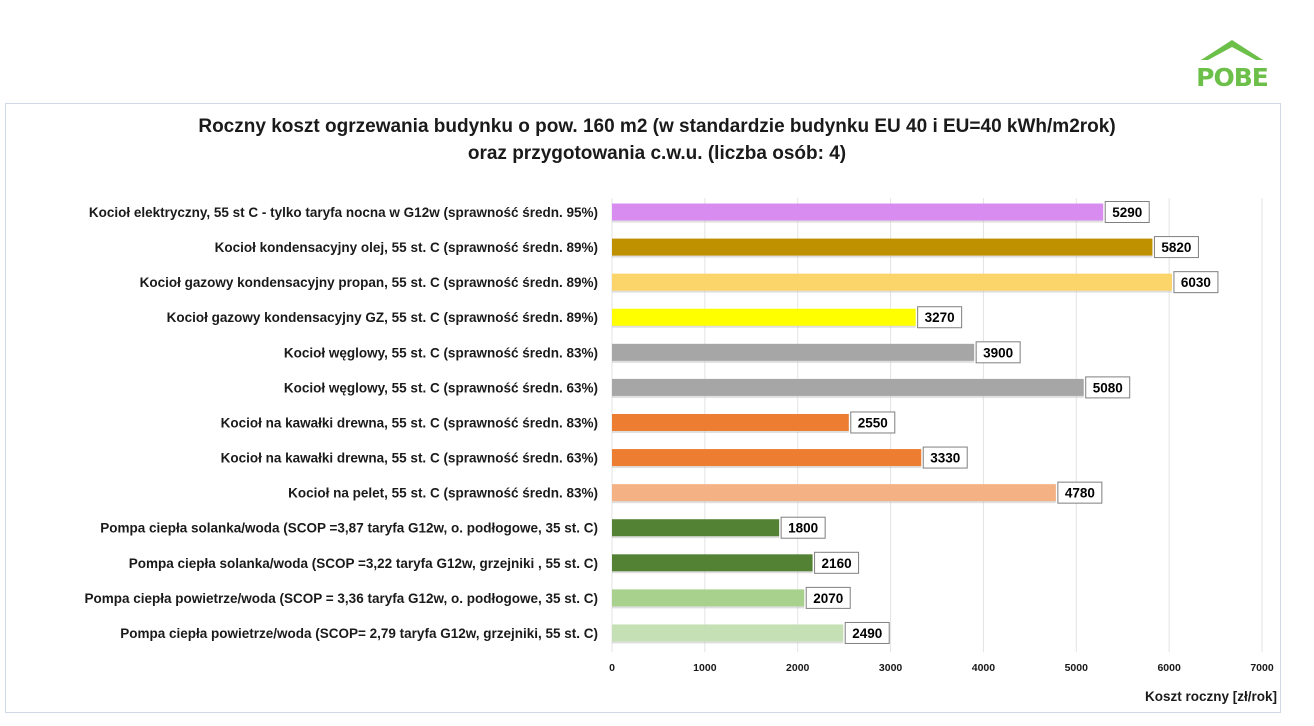 This screenshot has height=726, width=1314. I want to click on data-label: 3270, so click(940, 317).